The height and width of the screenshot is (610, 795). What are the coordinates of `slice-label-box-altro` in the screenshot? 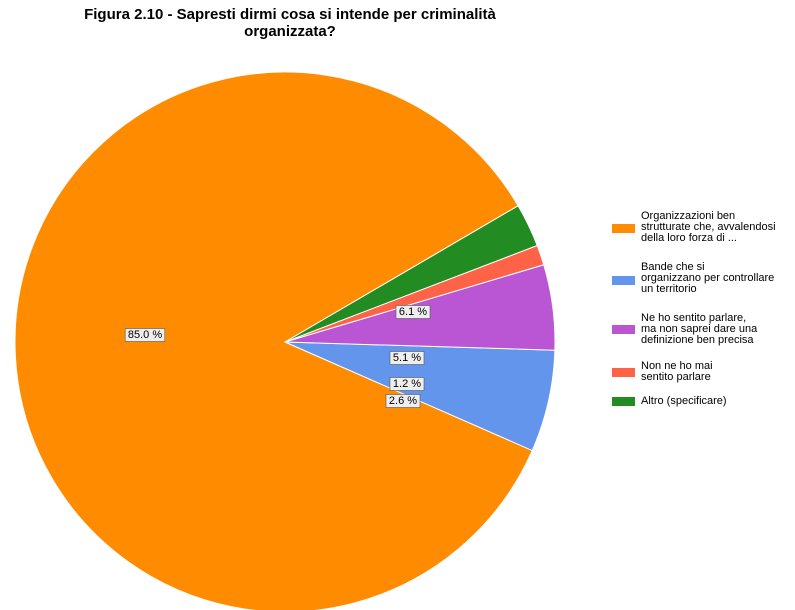 It's located at (403, 401).